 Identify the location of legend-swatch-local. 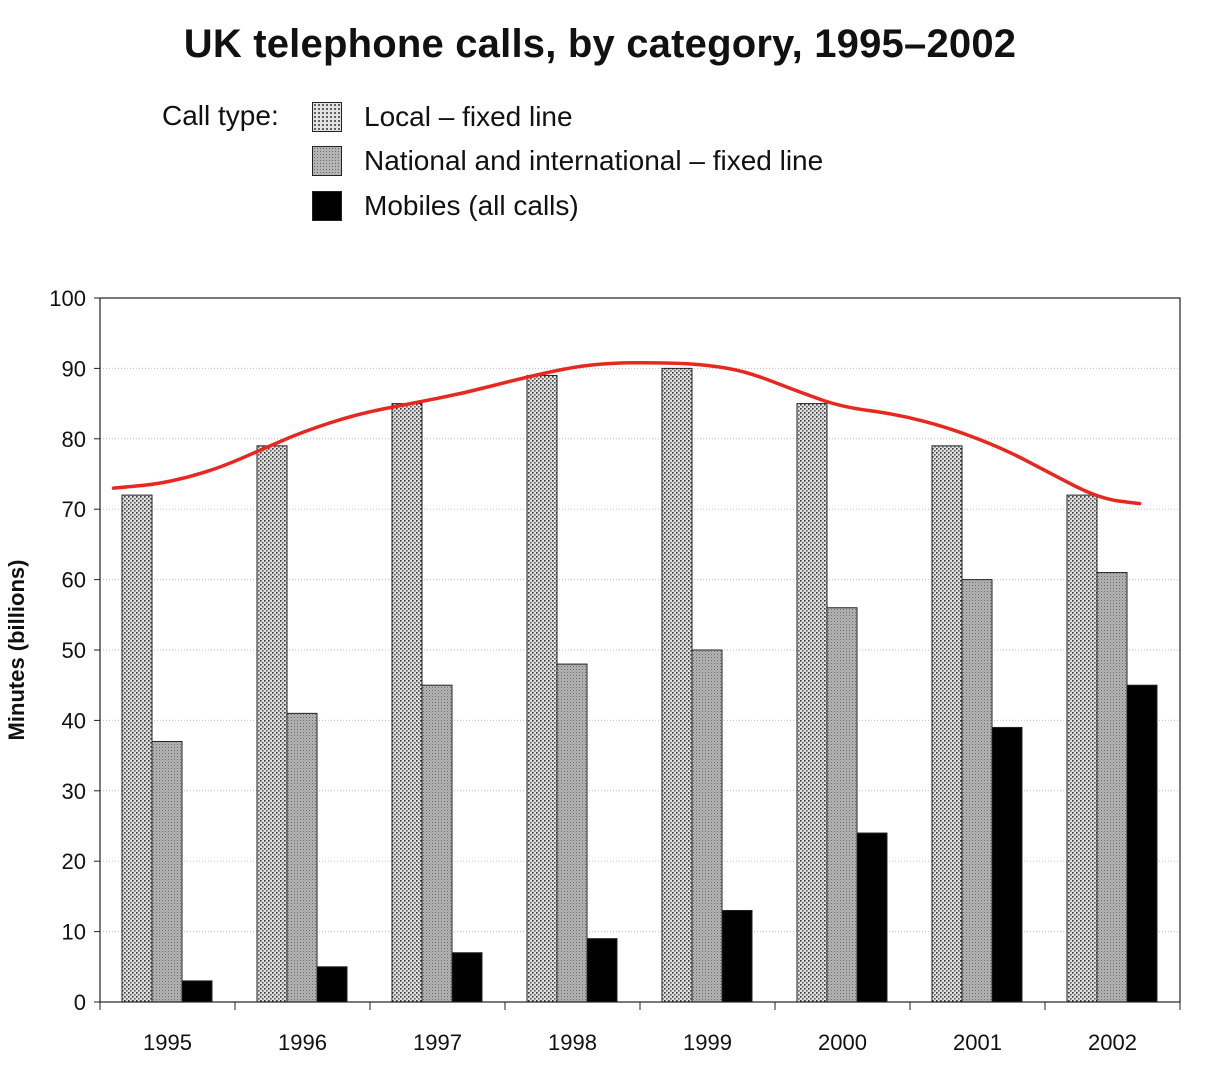
(327, 117).